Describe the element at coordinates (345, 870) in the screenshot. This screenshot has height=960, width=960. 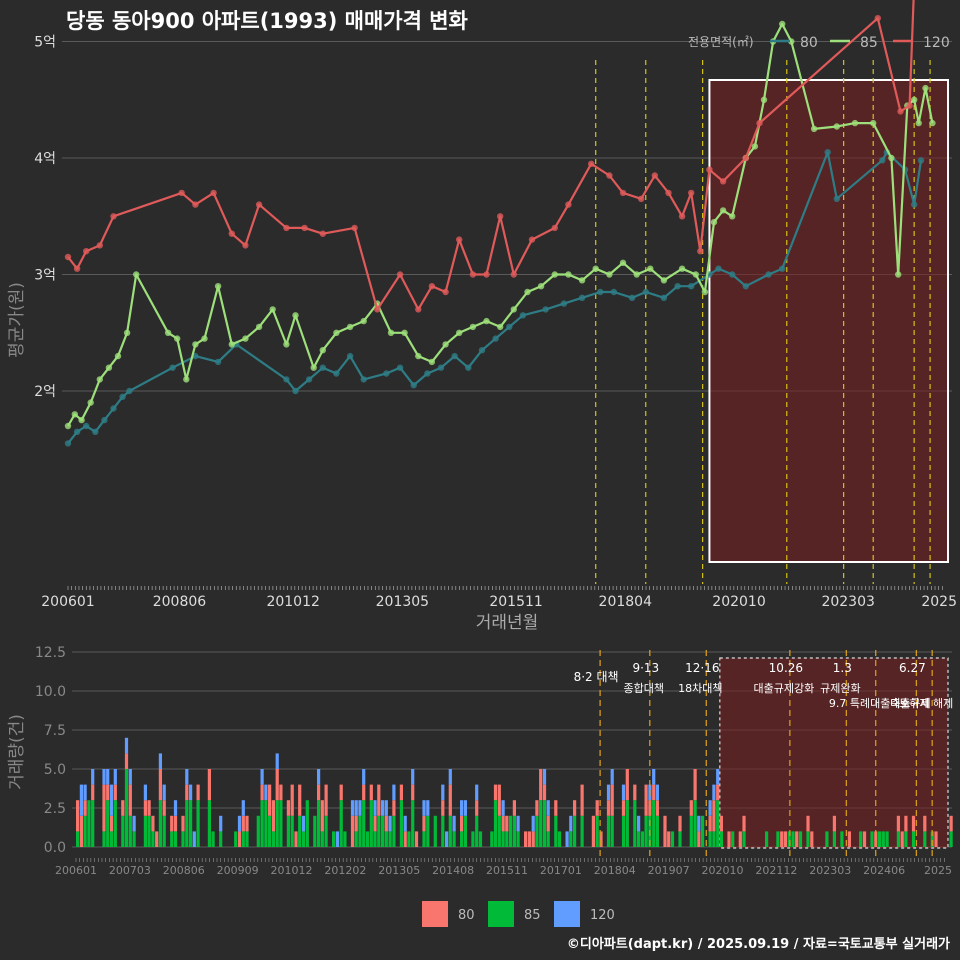
I see `volume-x-tick-label: 201202` at that location.